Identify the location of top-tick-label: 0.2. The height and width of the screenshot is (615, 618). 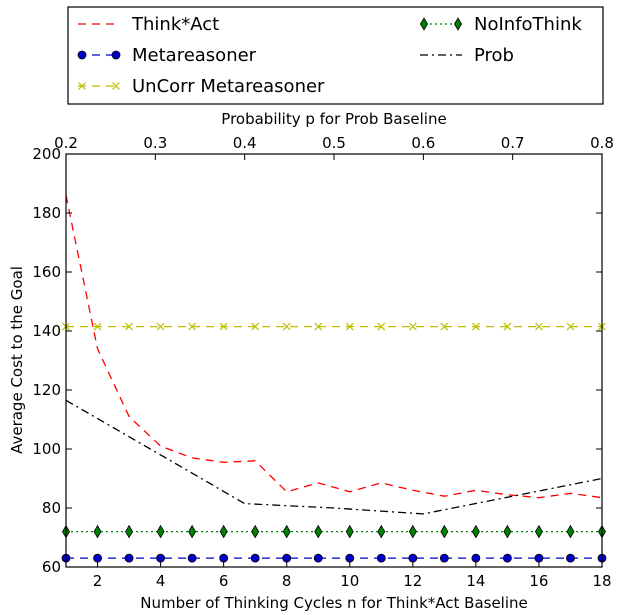
(66, 143).